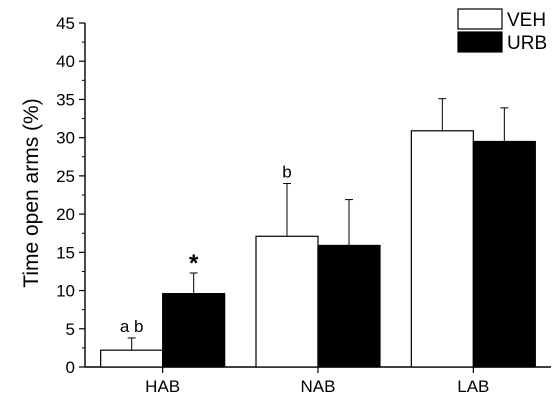 This screenshot has width=556, height=397. What do you see at coordinates (206, 249) in the screenshot?
I see `annotations-layer: a b * b` at bounding box center [206, 249].